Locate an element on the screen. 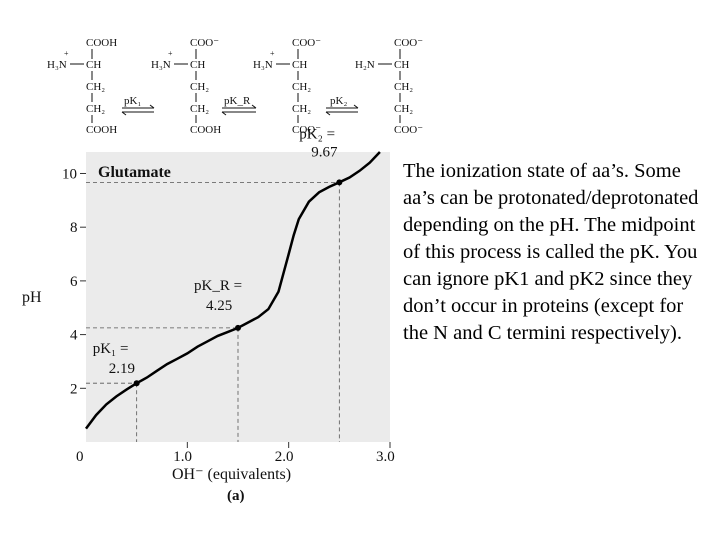 The image size is (720, 540). equilibrium-arrow-1: pK₁ is located at coordinates (138, 105).